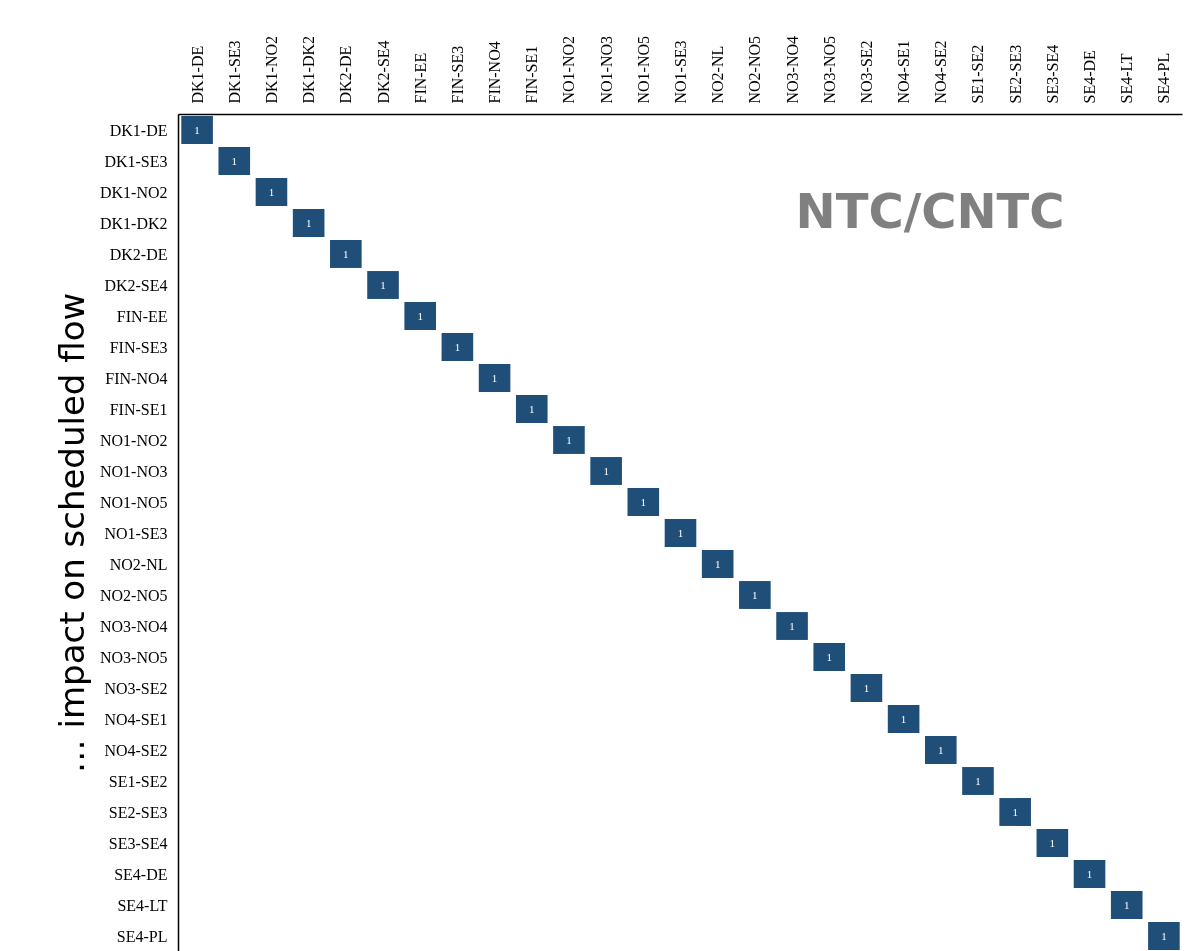  What do you see at coordinates (138, 564) in the screenshot?
I see `y-tick-label: NO2-NL` at bounding box center [138, 564].